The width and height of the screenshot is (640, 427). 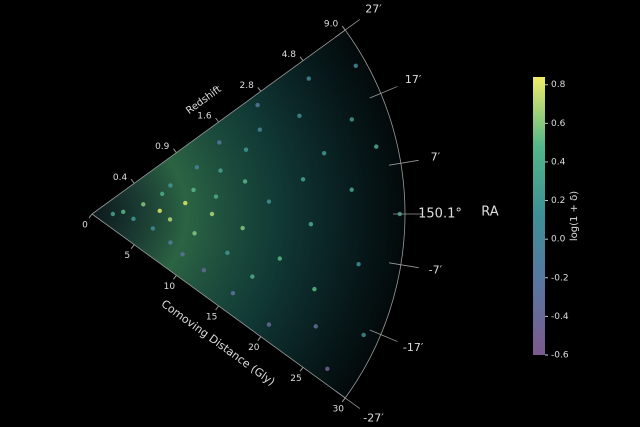 I want to click on x-tick-label: 25, so click(x=295, y=379).